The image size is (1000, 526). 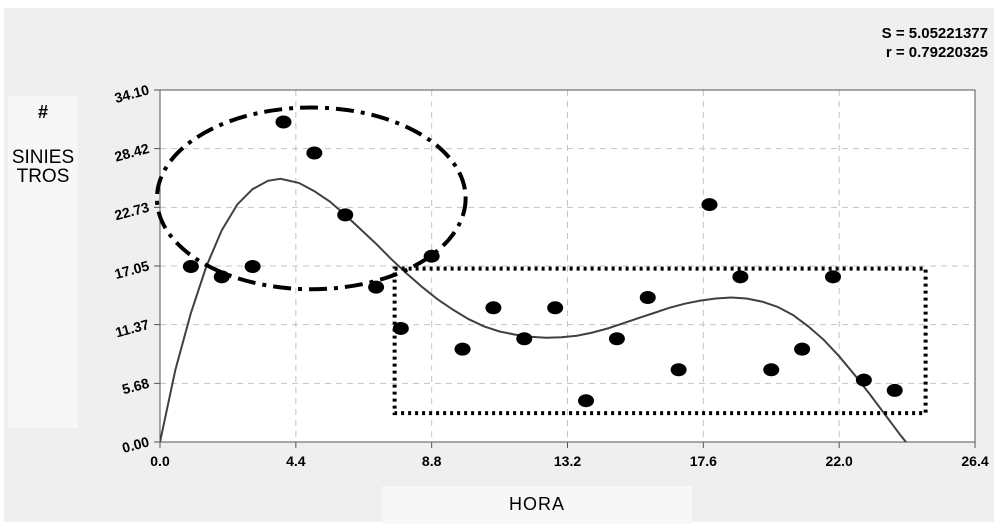 I want to click on y-tick-label: 22.73, so click(x=132, y=211).